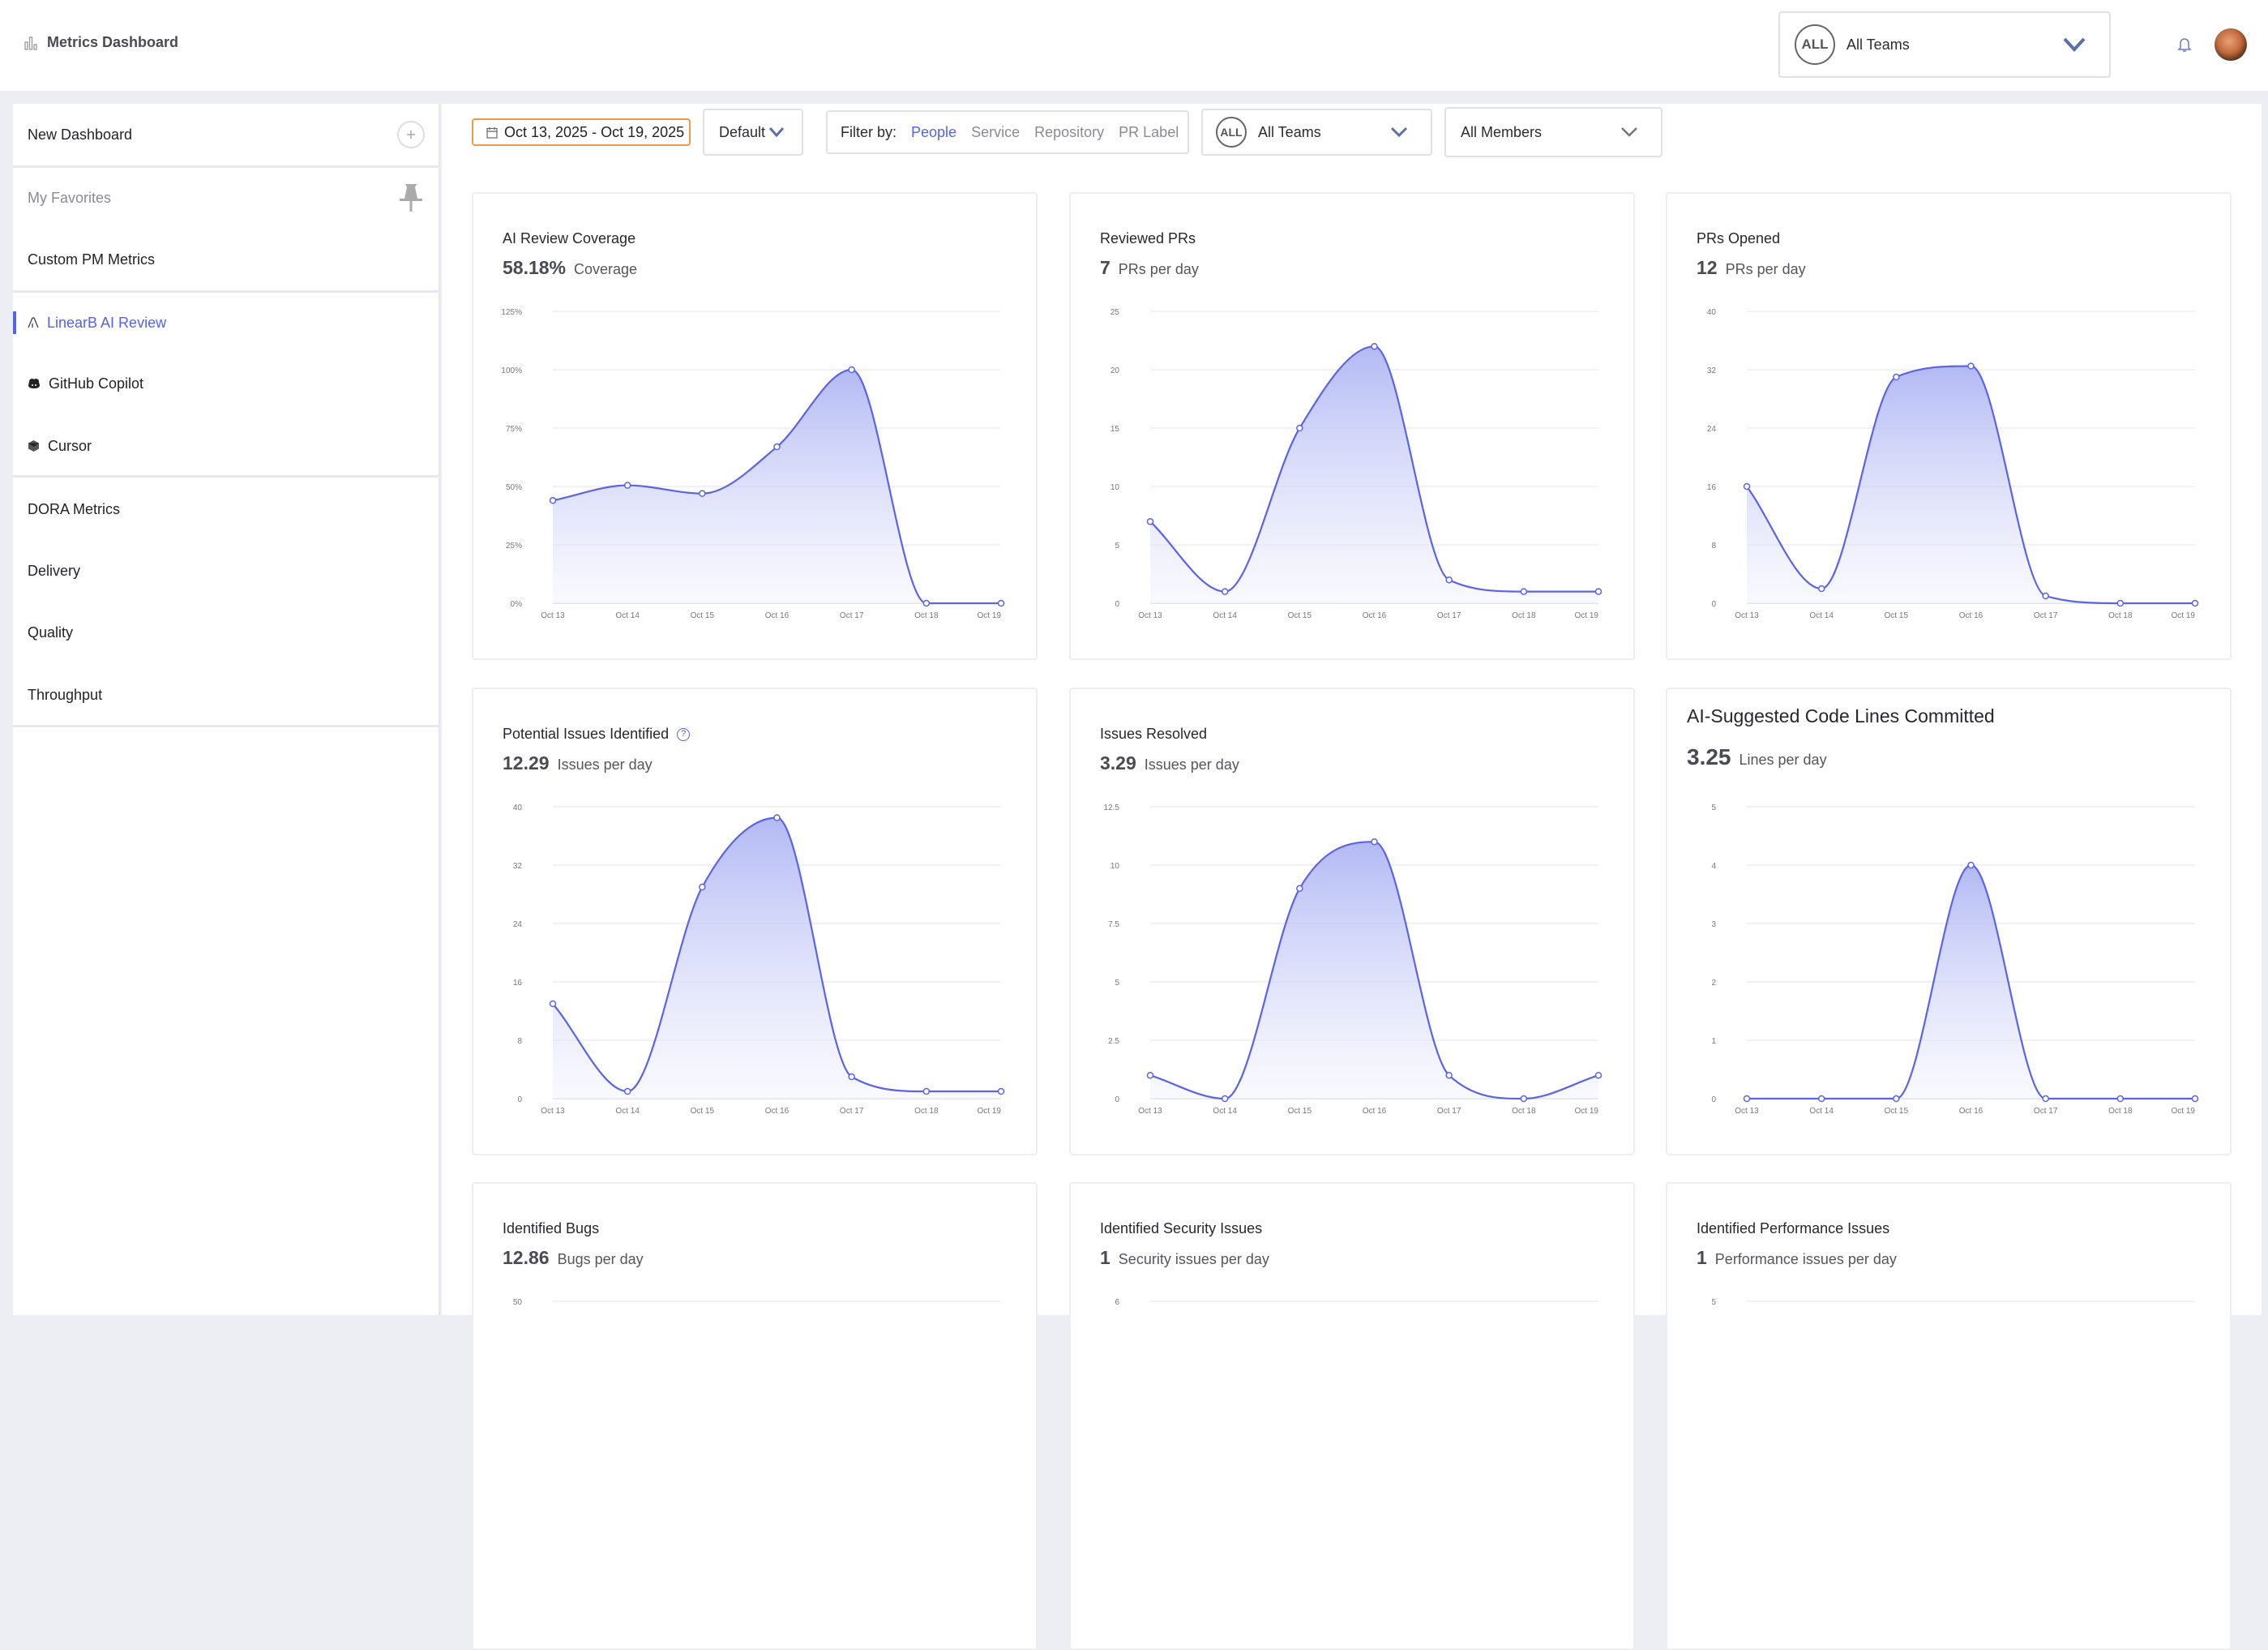  Describe the element at coordinates (2046, 1112) in the screenshot. I see `x-tick-label: Oct 17` at that location.